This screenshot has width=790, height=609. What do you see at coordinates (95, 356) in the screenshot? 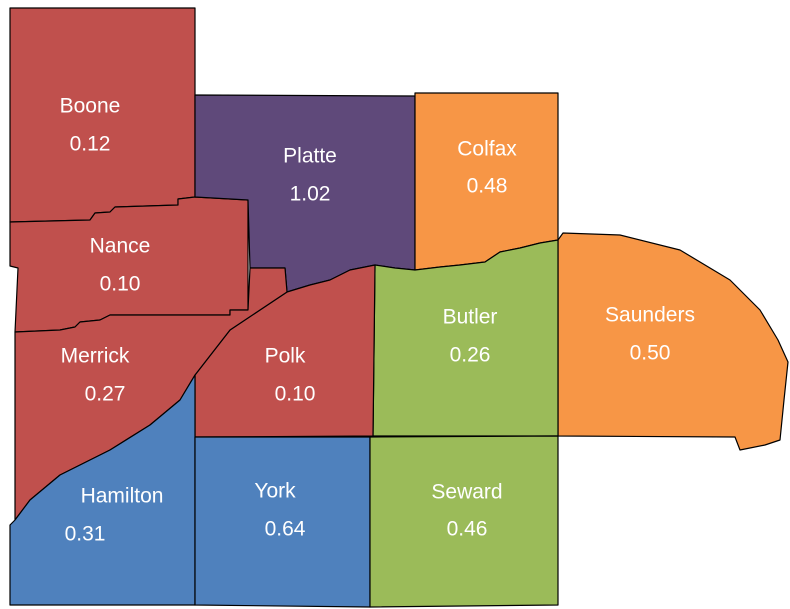
I see `county-name: Merrick` at bounding box center [95, 356].